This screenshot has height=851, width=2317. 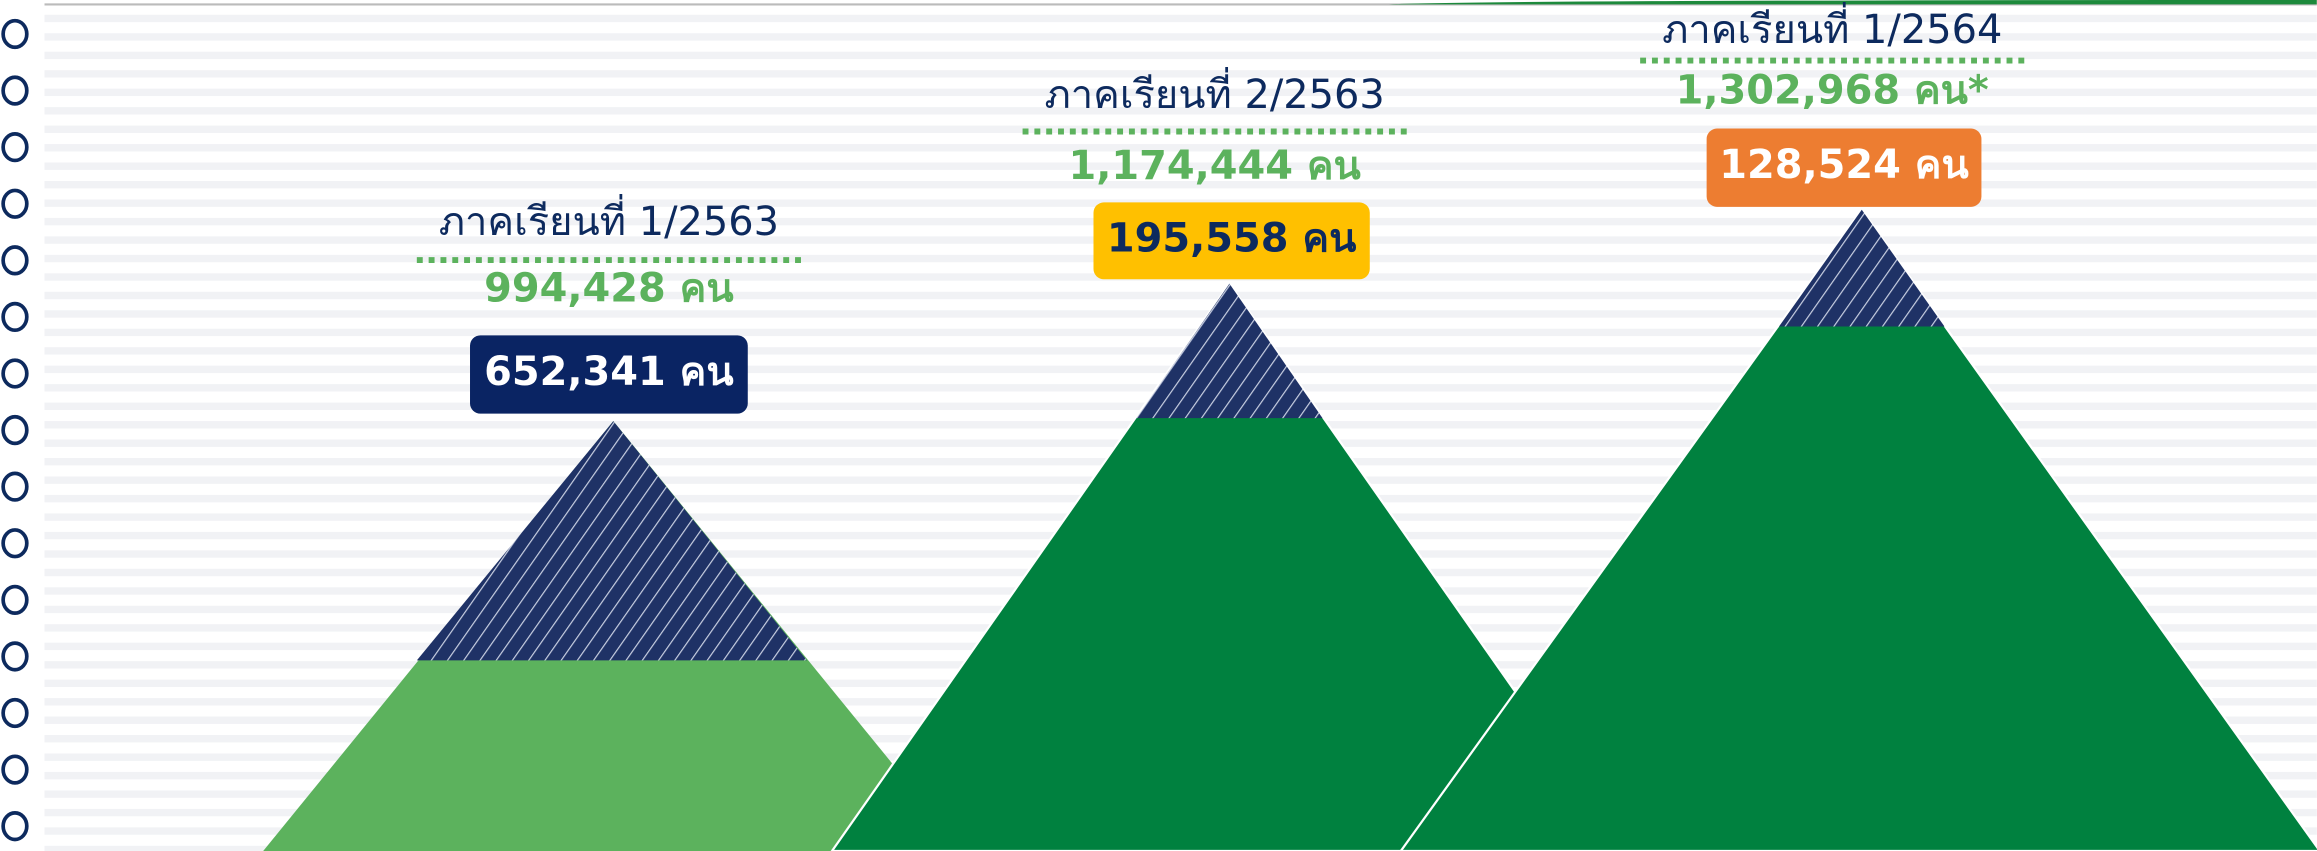 What do you see at coordinates (1214, 166) in the screenshot?
I see `total-label: 1,174,444 คน` at bounding box center [1214, 166].